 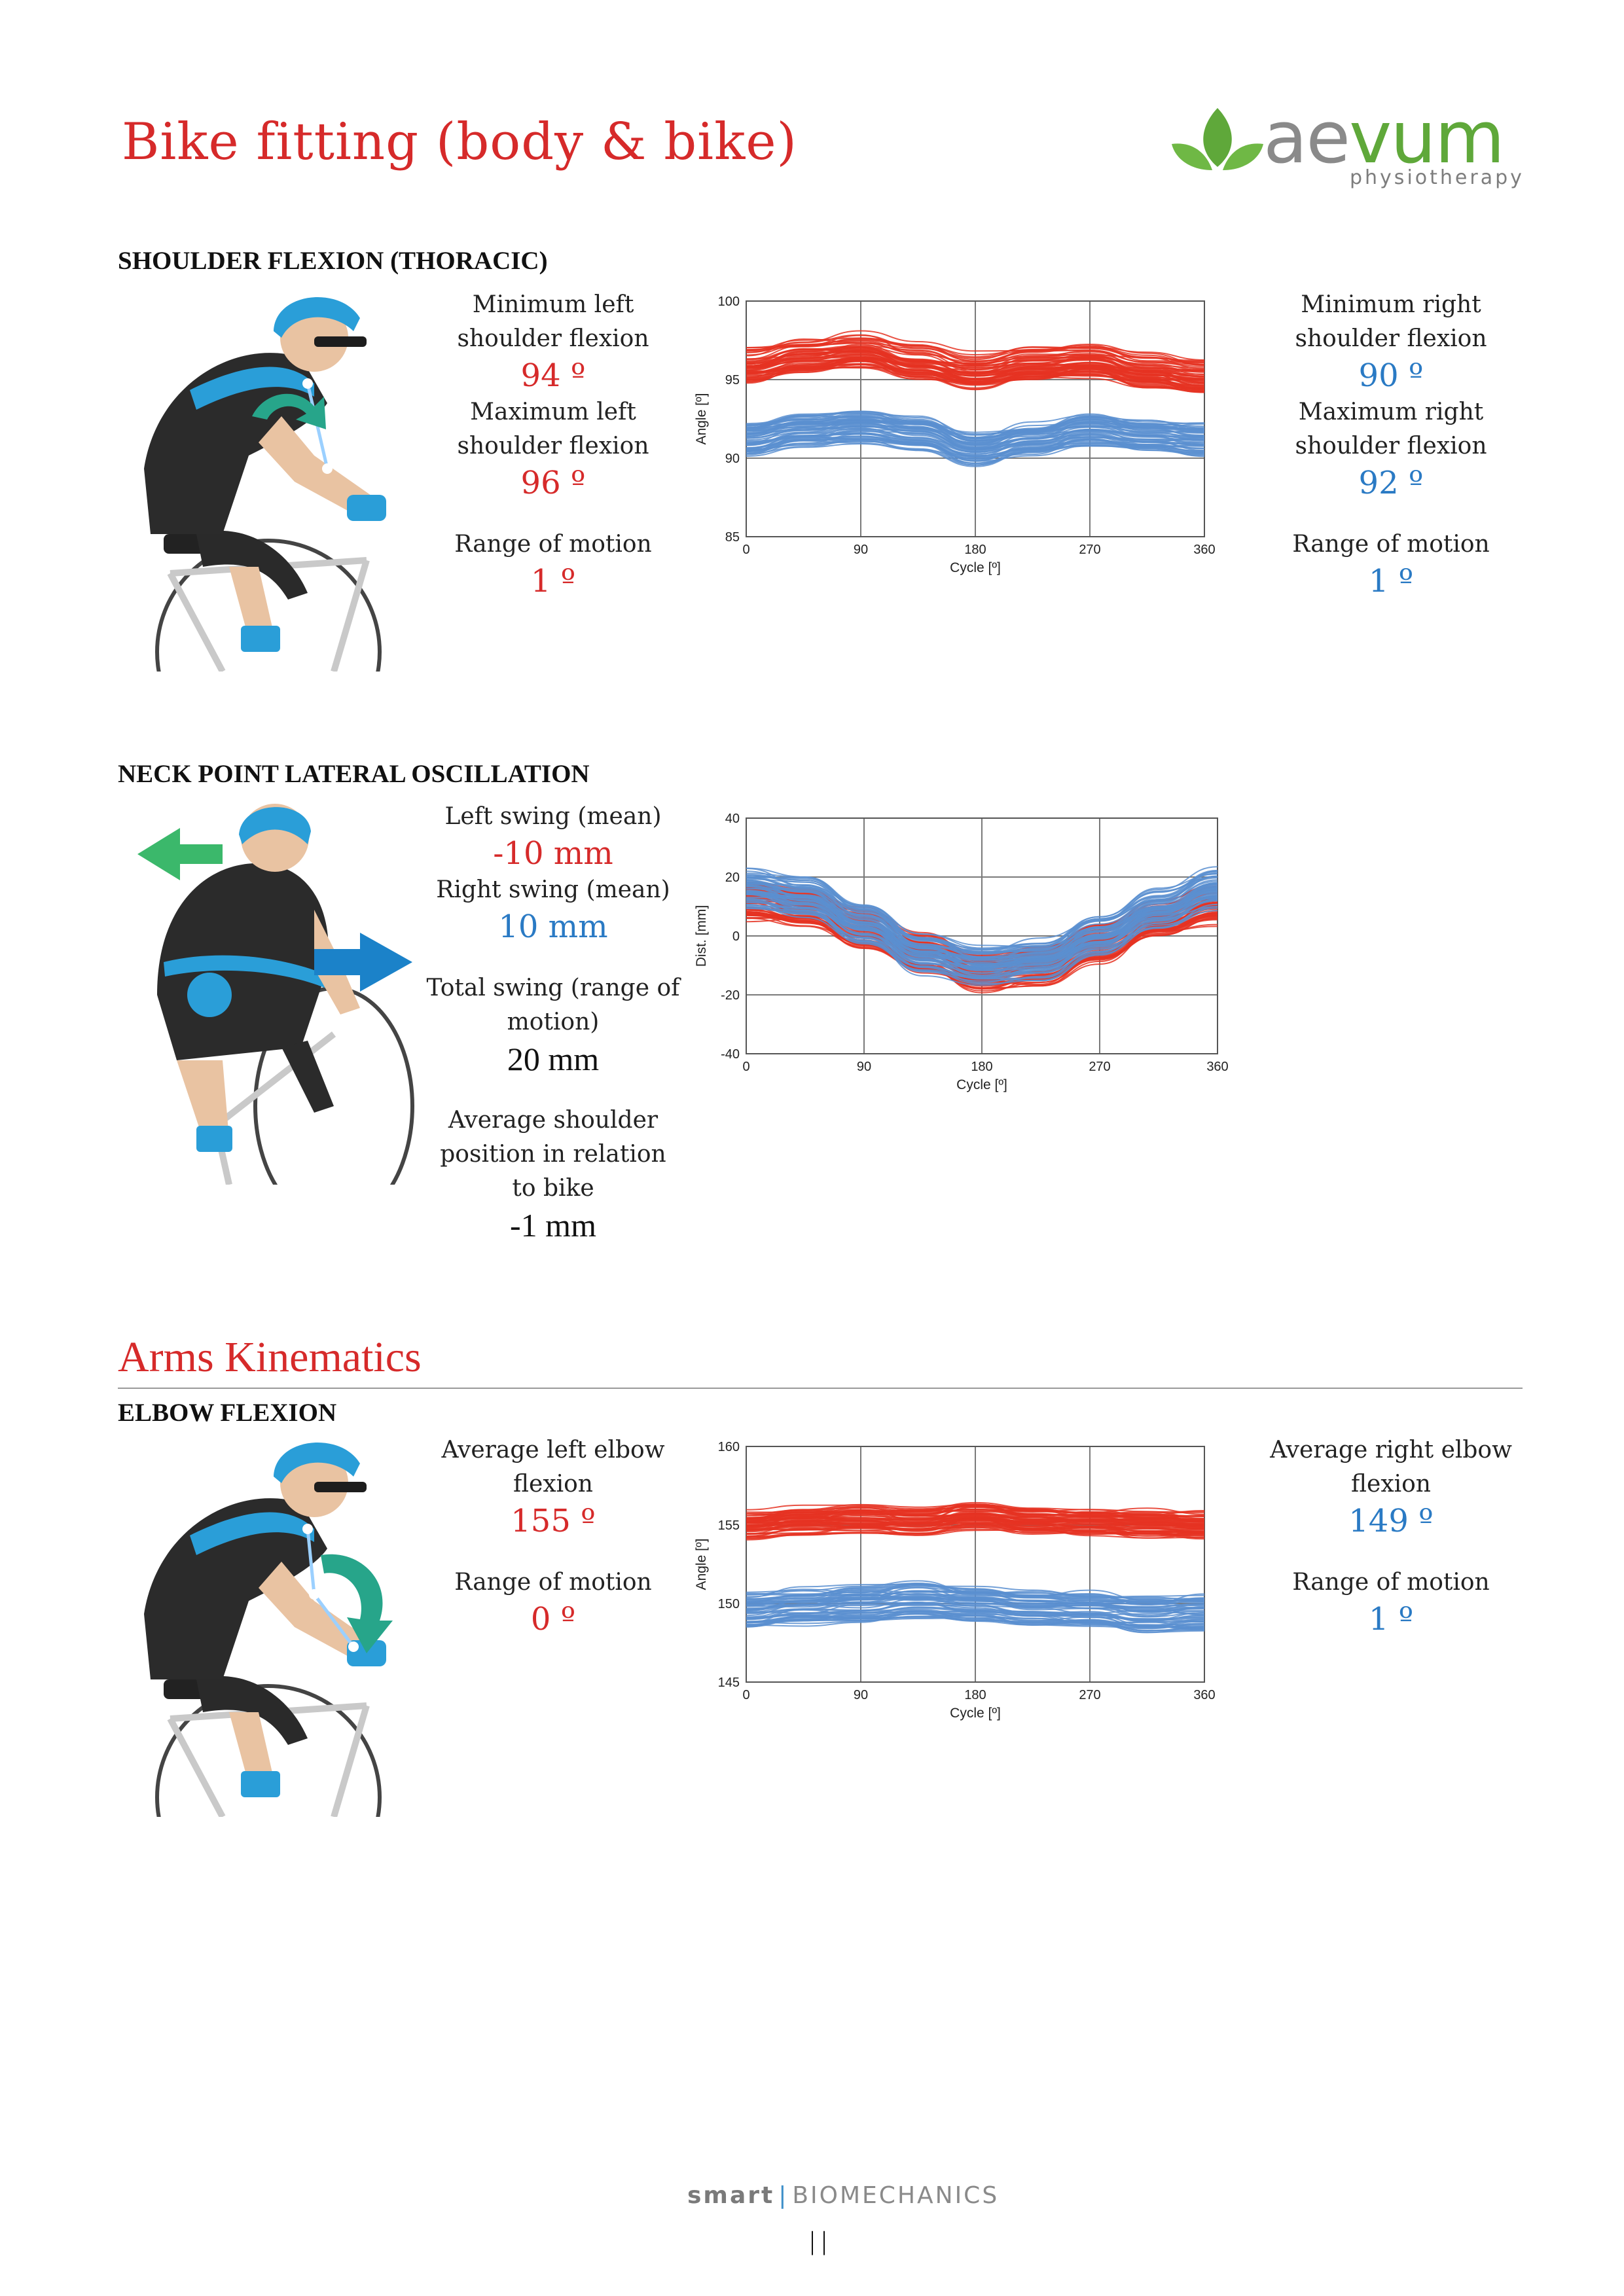 I want to click on cyclist-elbow-illustration, so click(x=268, y=1629).